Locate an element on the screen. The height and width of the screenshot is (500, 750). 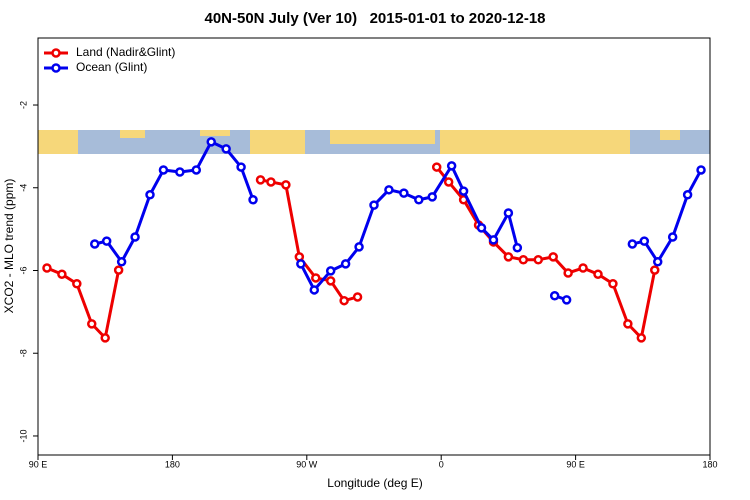
y-tick-label: -10 is located at coordinates (23, 435).